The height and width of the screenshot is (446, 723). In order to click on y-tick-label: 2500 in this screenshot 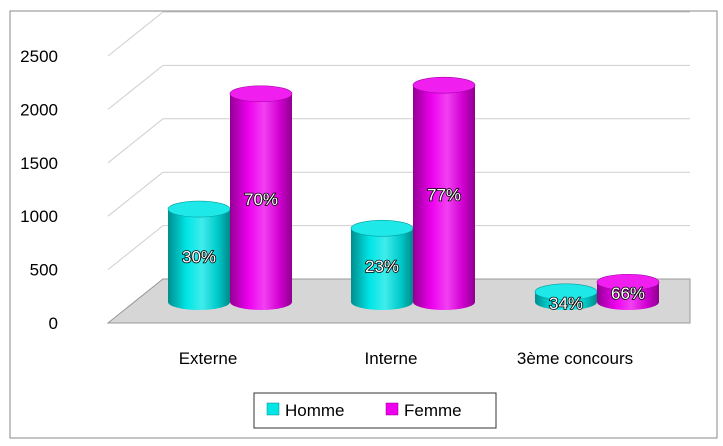, I will do `click(39, 56)`.